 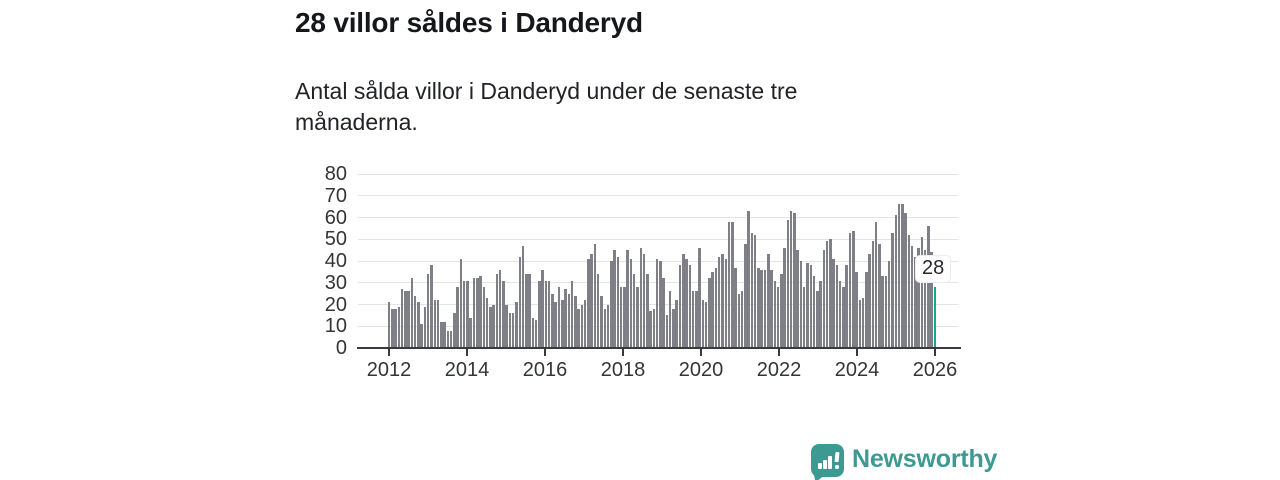 I want to click on y-axis-label: 60, so click(x=335, y=217).